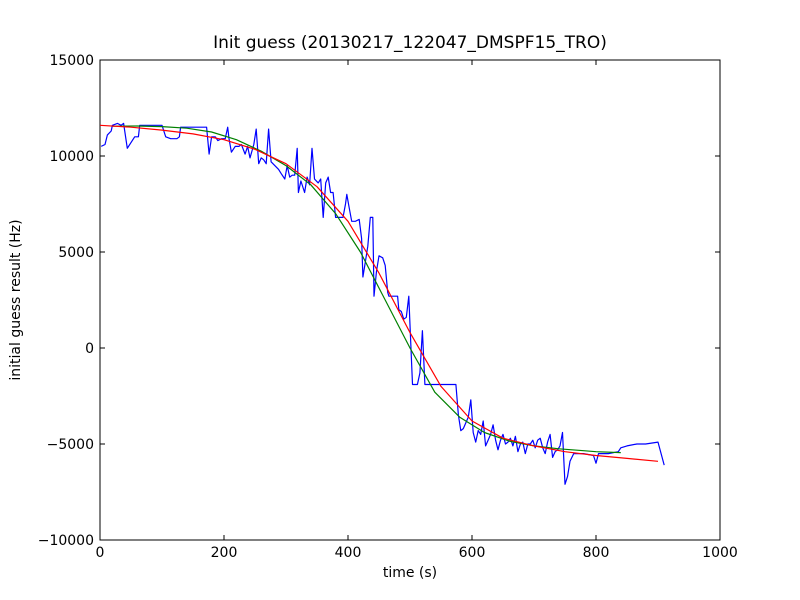  I want to click on x-tick-label: 800, so click(596, 553).